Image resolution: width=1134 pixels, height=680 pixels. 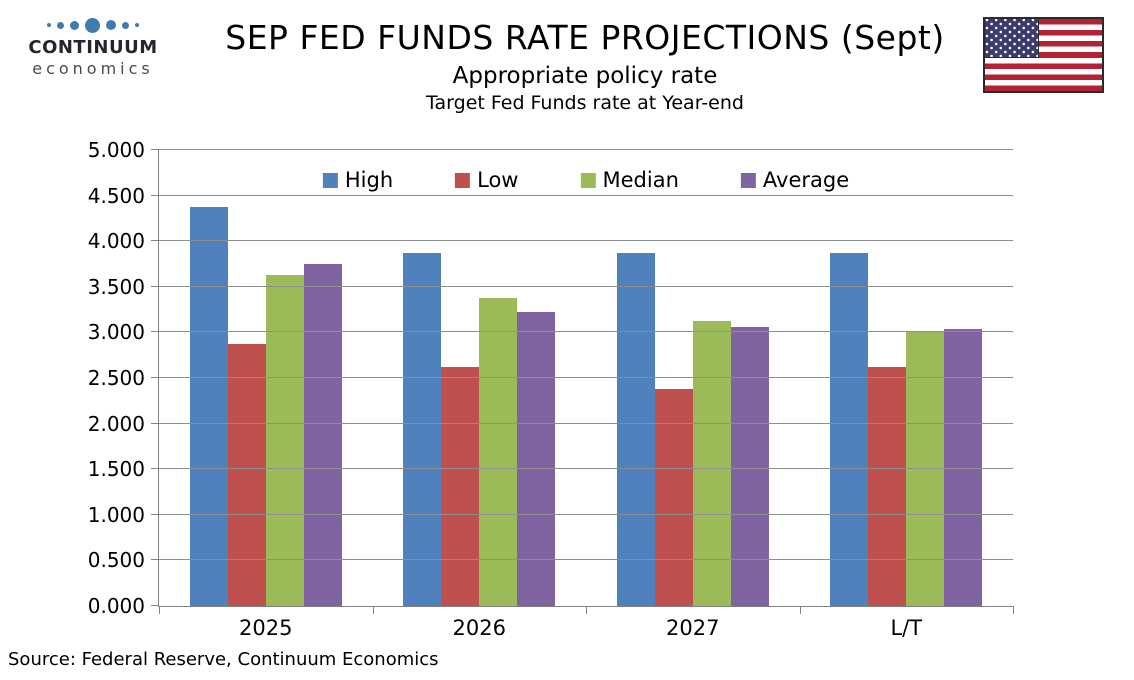 I want to click on y-axis-tick-label: 3.500, so click(x=116, y=286).